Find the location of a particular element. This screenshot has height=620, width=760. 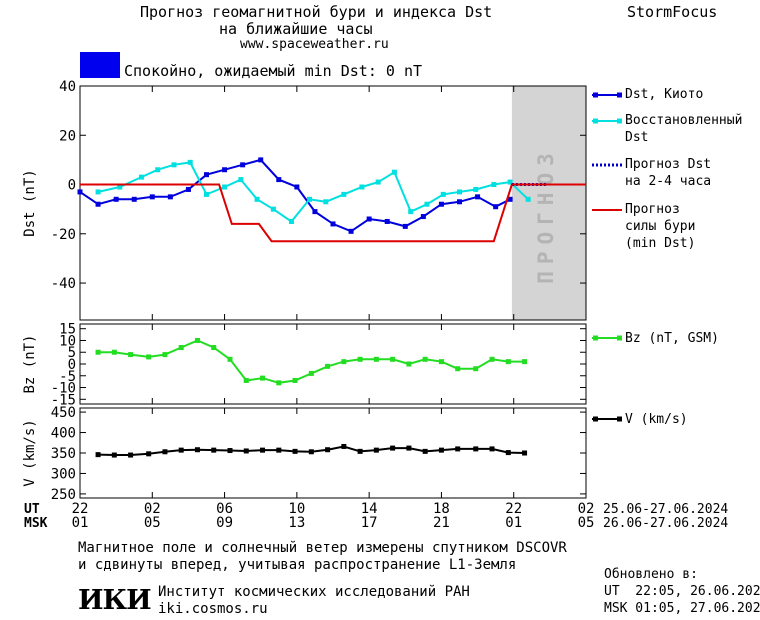

legend-swatch-dst-kyoto-marker is located at coordinates (619, 95).